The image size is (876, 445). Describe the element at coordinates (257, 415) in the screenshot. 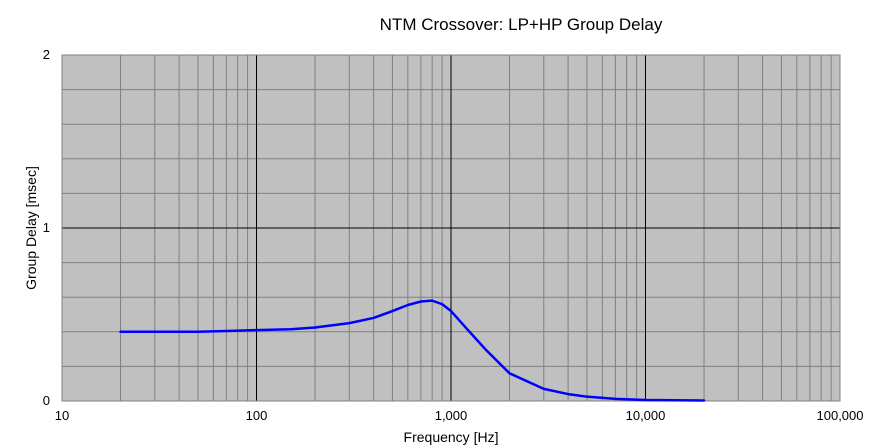

I see `x-tick-label: 100` at that location.